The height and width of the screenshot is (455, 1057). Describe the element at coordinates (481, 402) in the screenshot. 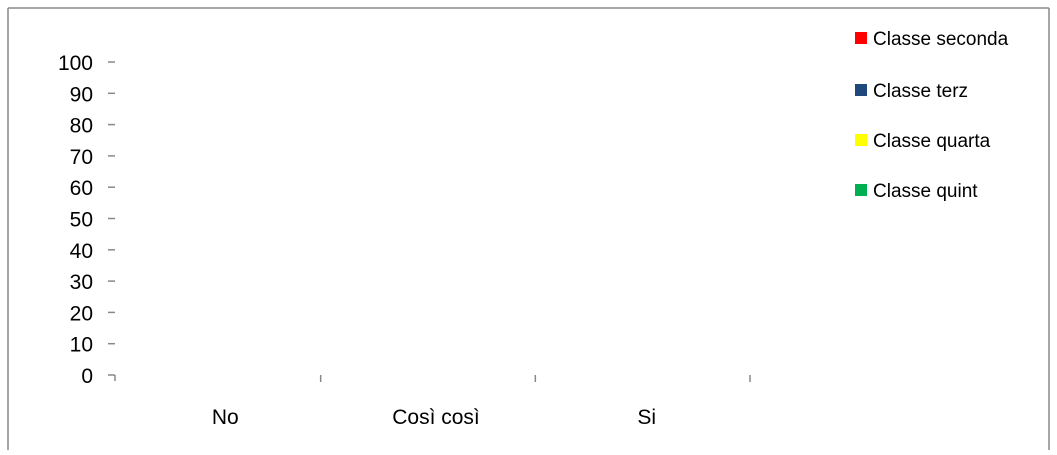

I see `x-axis: No Così così Si` at that location.